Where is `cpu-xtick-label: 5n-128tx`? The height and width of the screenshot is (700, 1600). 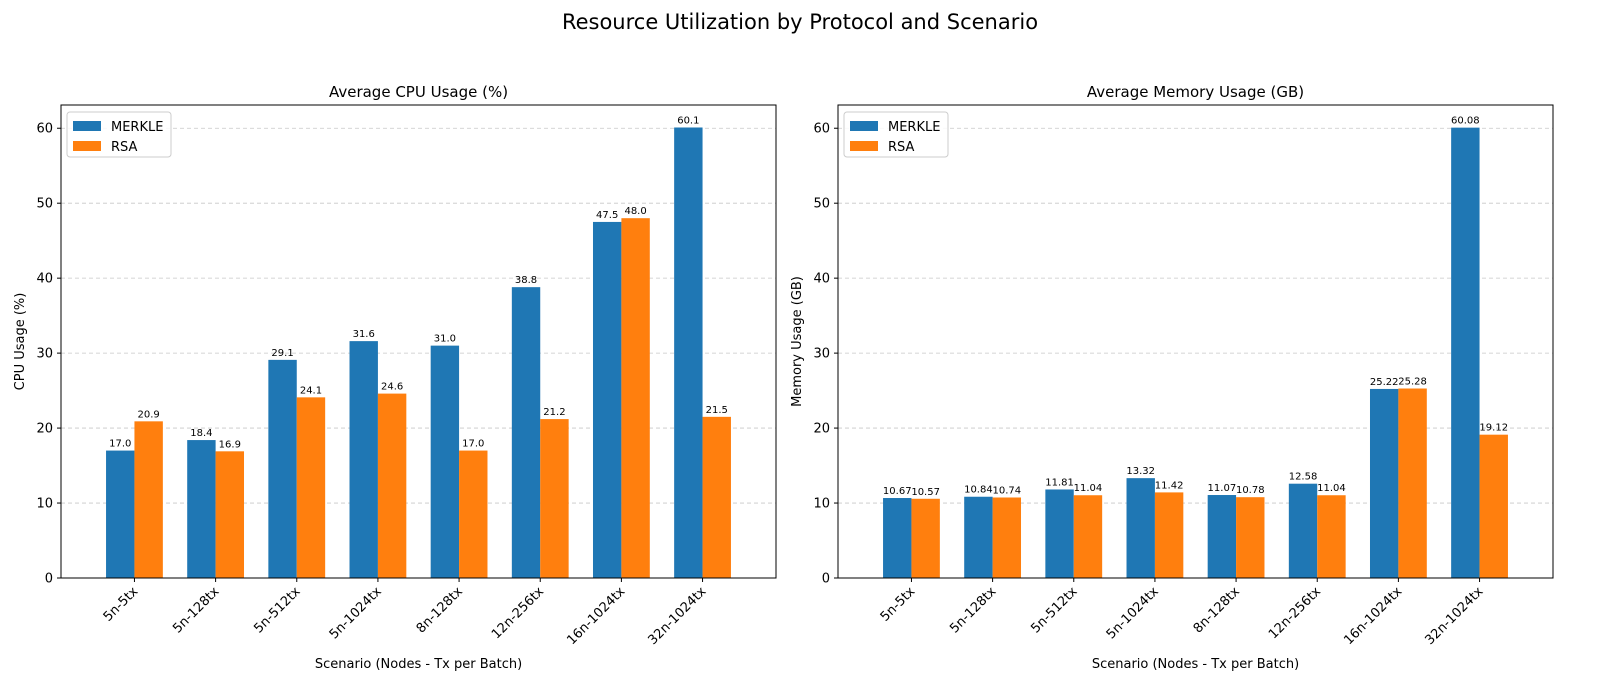 cpu-xtick-label: 5n-128tx is located at coordinates (196, 610).